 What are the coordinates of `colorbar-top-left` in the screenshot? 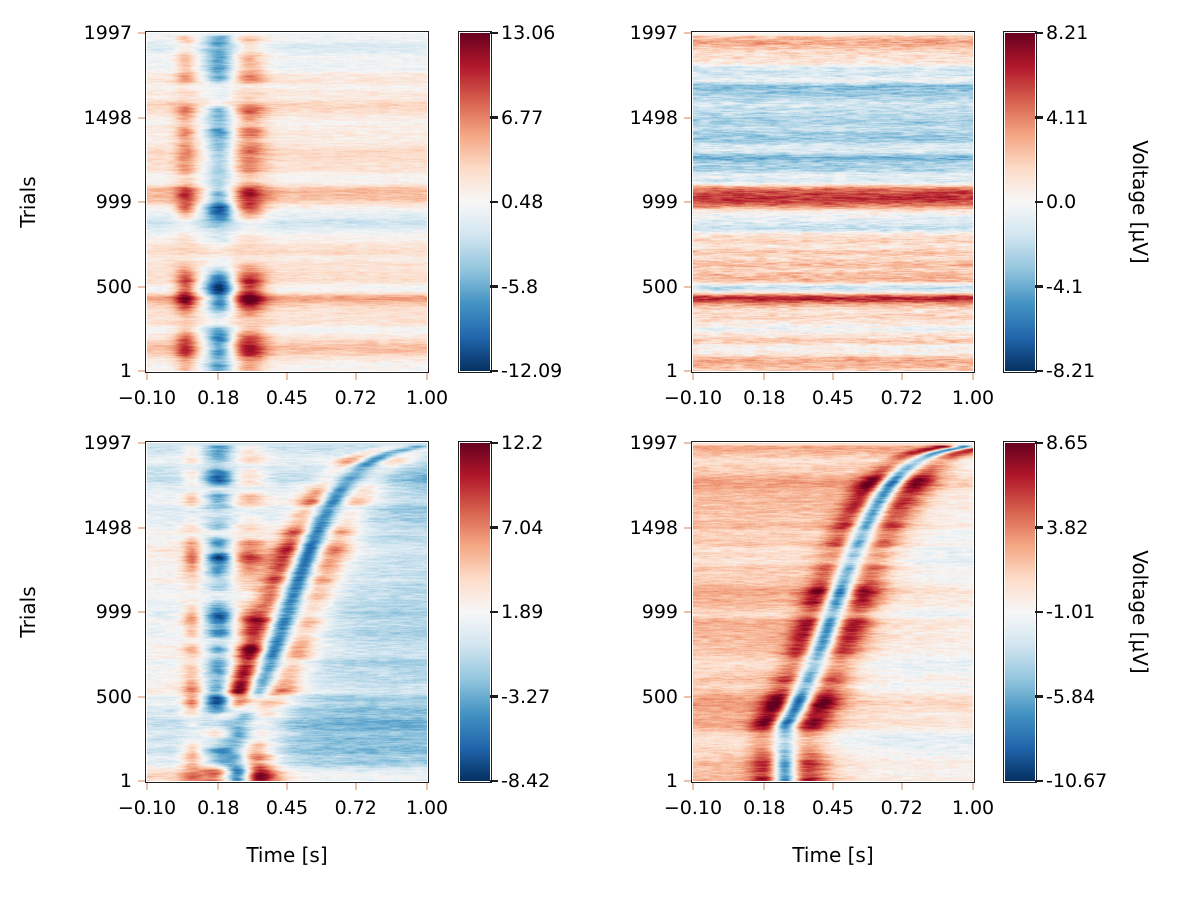 It's located at (475, 202).